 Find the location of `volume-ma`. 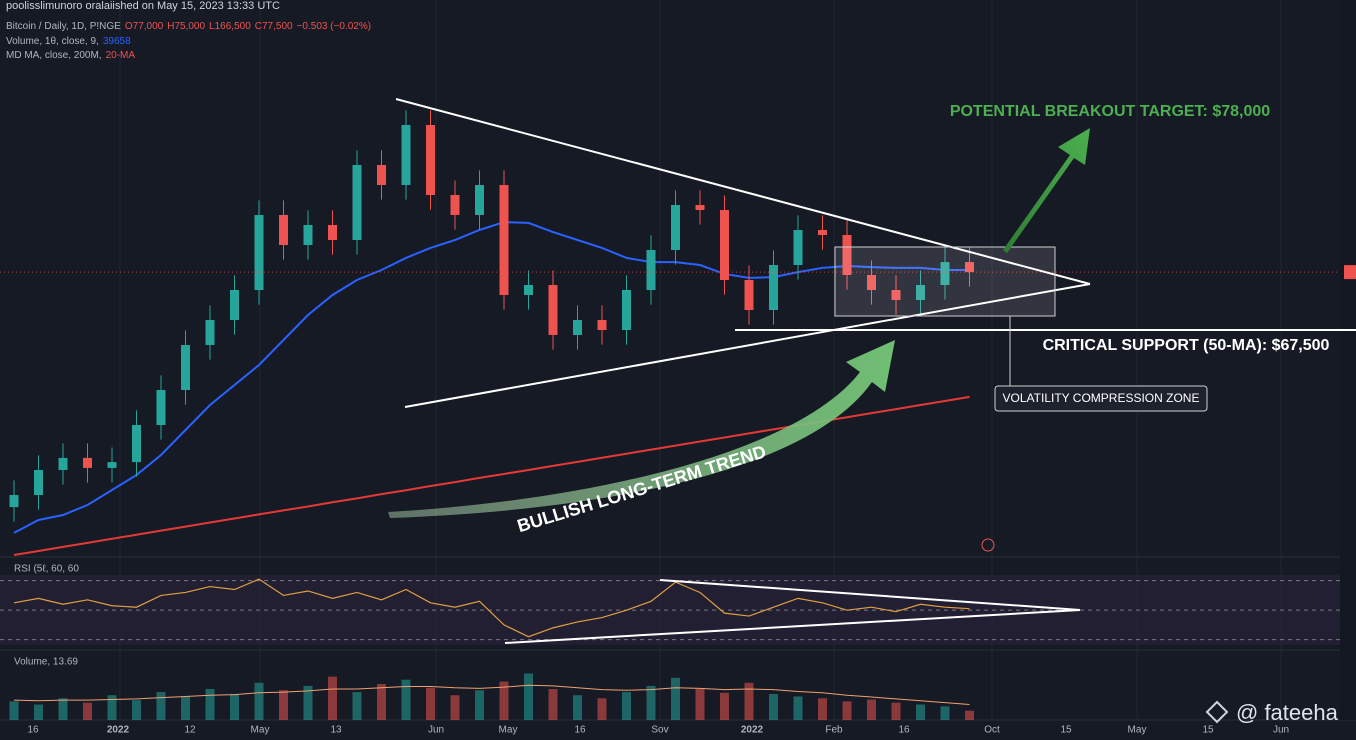

volume-ma is located at coordinates (491, 694).